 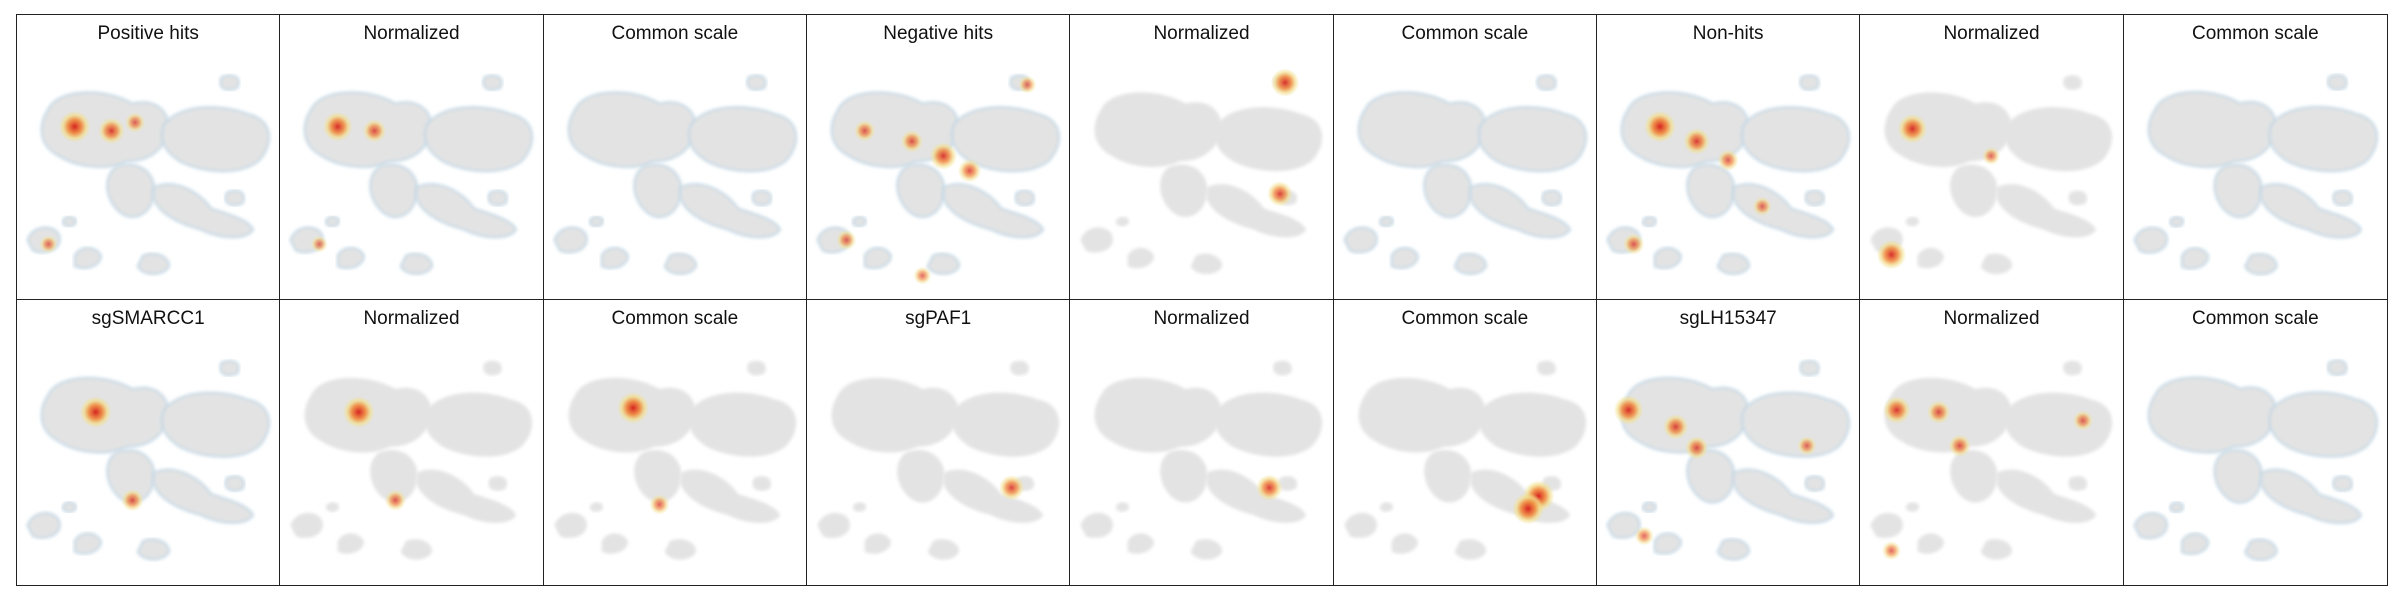 I want to click on umap-panel: Positive hits, so click(x=149, y=157).